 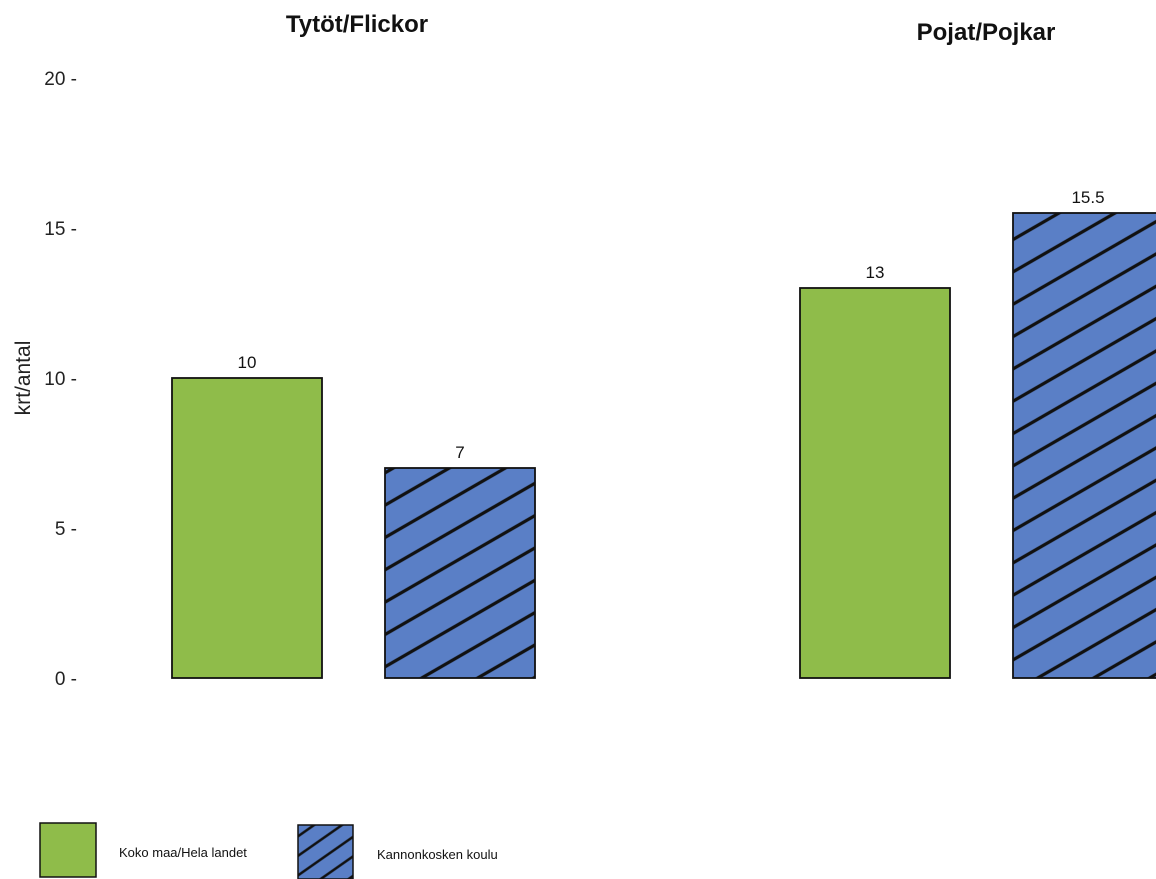 I want to click on legend-label-koko-maa: Koko maa/Hela landet, so click(x=183, y=852).